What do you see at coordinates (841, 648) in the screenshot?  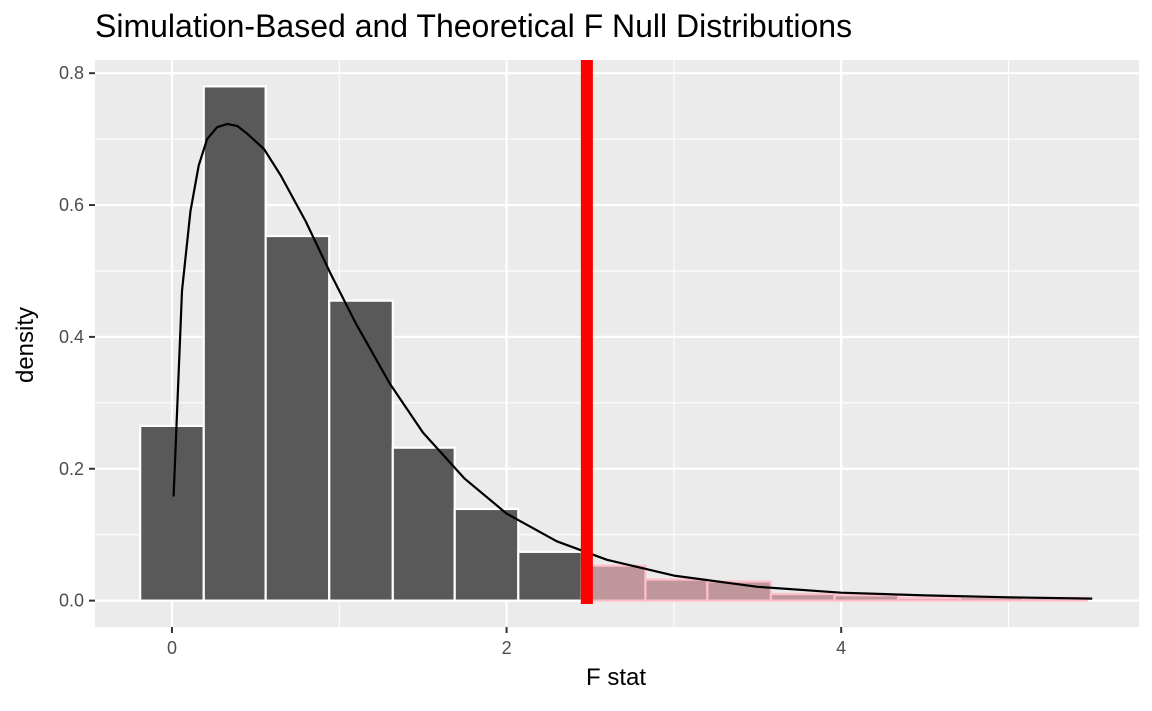 I see `x-tick-label: 4` at bounding box center [841, 648].